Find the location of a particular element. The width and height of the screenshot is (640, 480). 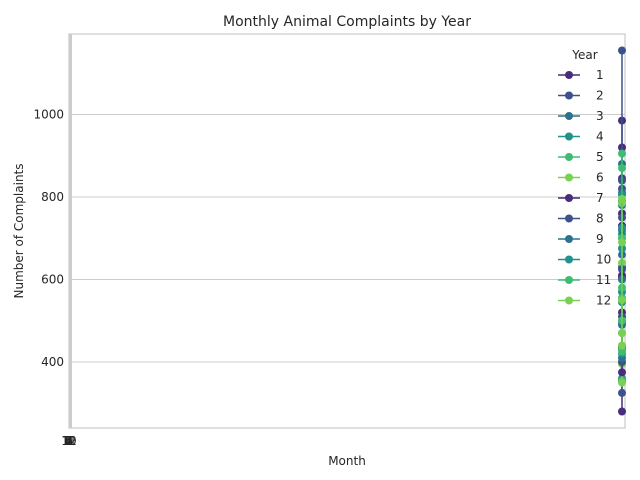

legend-label: 7 is located at coordinates (600, 198).